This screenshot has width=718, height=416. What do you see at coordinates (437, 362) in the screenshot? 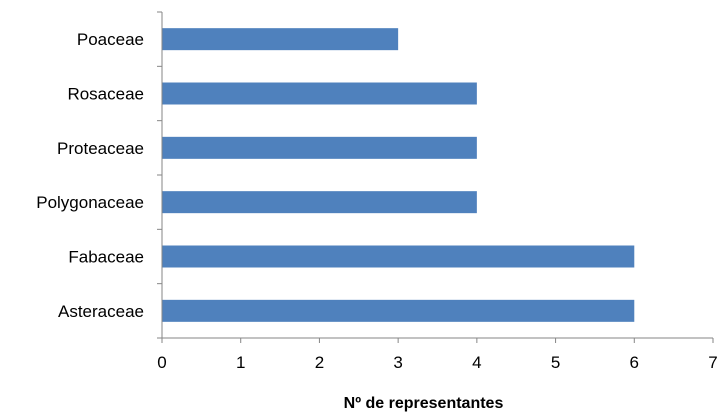
I see `x-tick-labels: 0 1 2 3 4 5 6 7` at bounding box center [437, 362].